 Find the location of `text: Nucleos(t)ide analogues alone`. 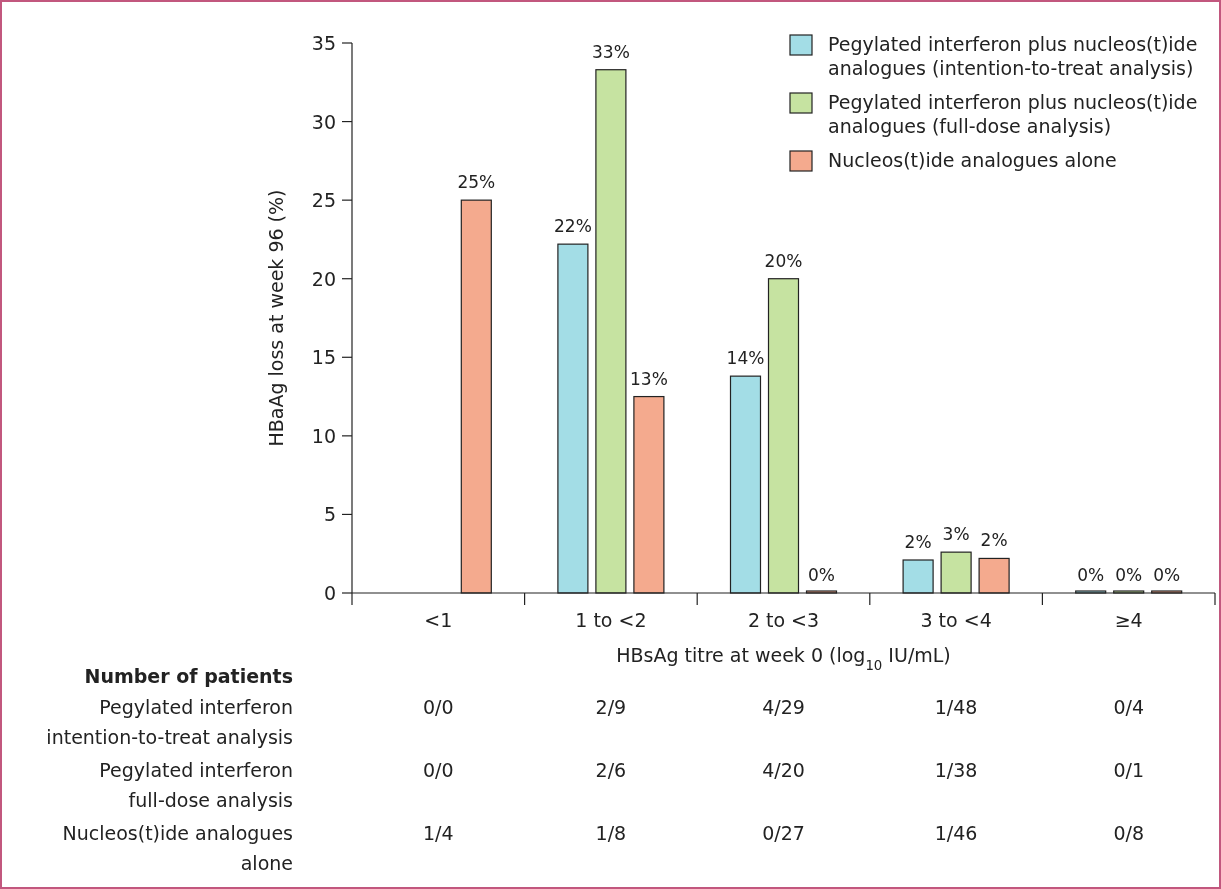

text: Nucleos(t)ide analogues alone is located at coordinates (177, 848).